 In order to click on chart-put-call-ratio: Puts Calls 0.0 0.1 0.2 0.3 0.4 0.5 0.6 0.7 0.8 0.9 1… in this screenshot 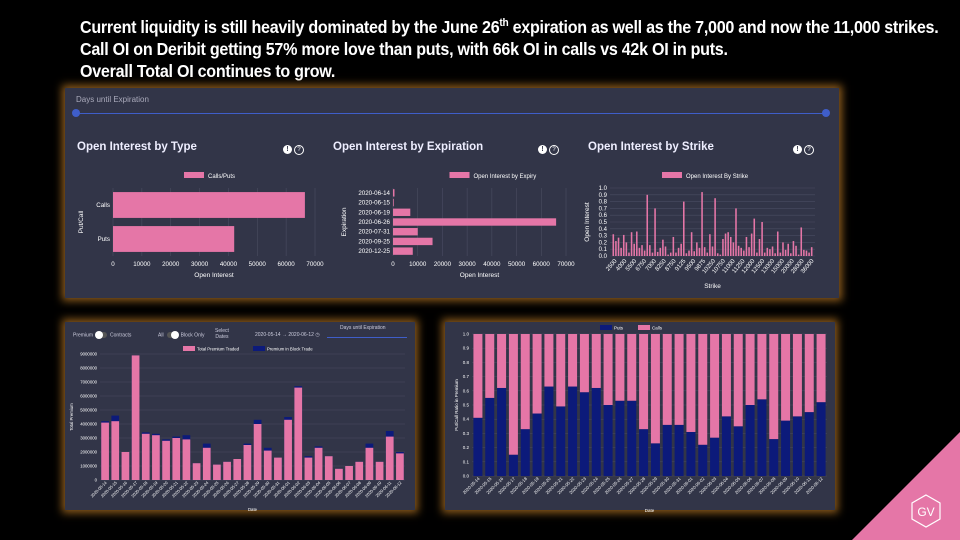, I will do `click(640, 419)`.